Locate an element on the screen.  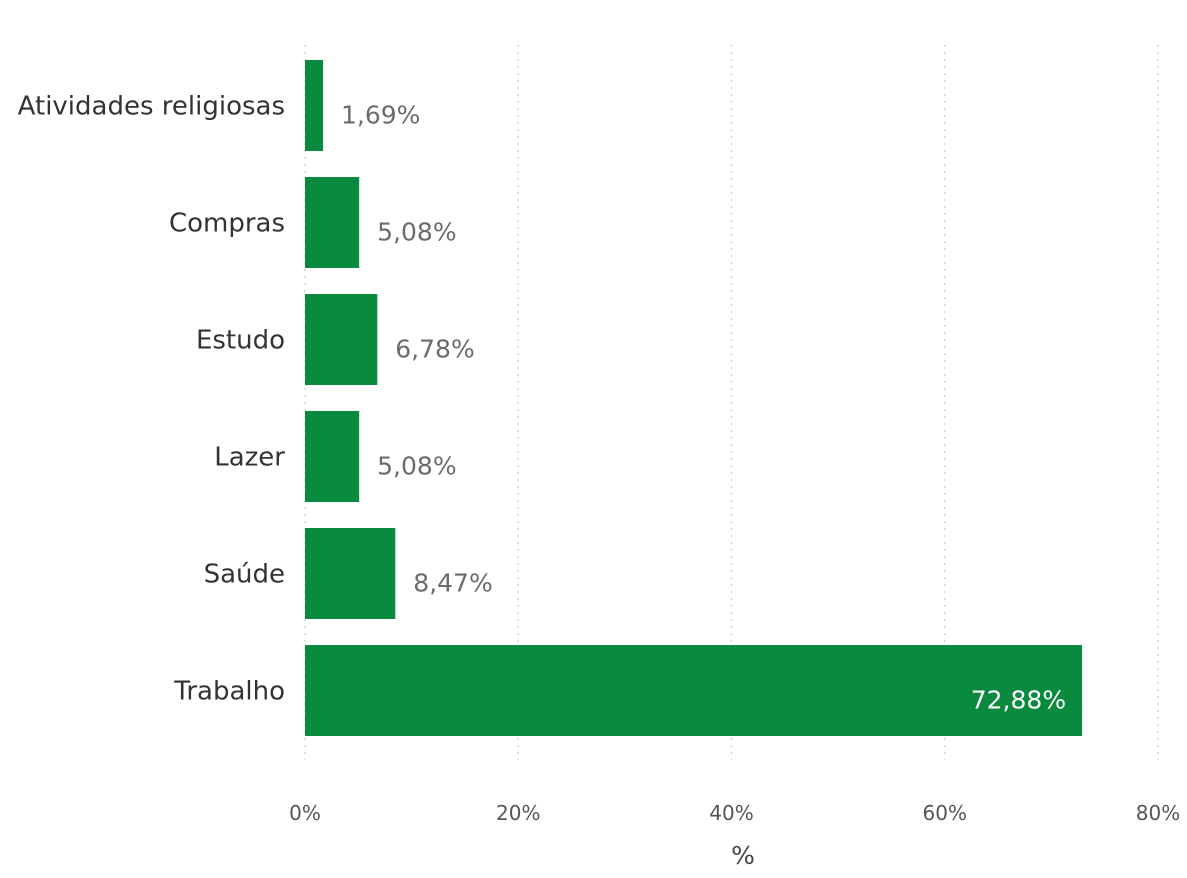
data-label: 8,47% is located at coordinates (452, 583).